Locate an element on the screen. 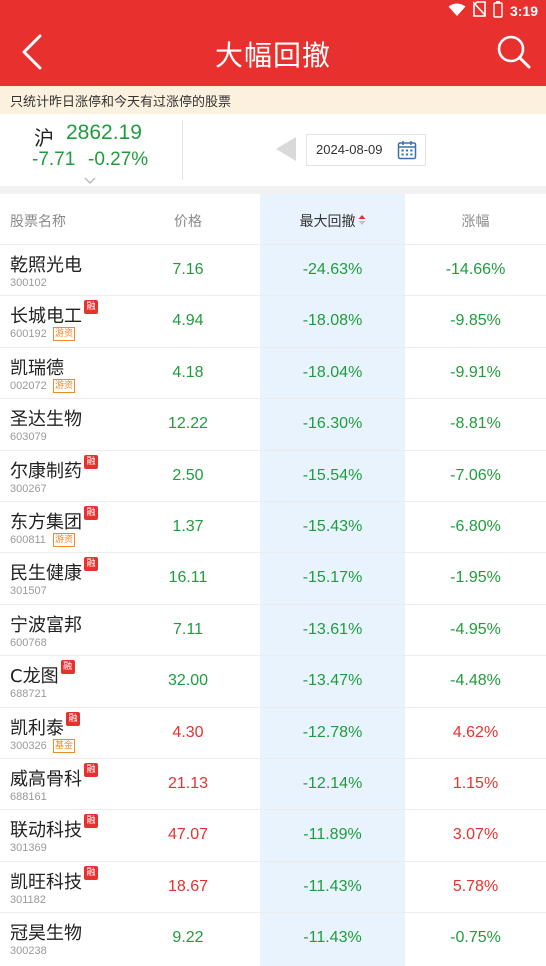 This screenshot has height=966, width=546. table-row: 凯旺科技融 301182 18.67 -11.43% 5.78% is located at coordinates (273, 886).